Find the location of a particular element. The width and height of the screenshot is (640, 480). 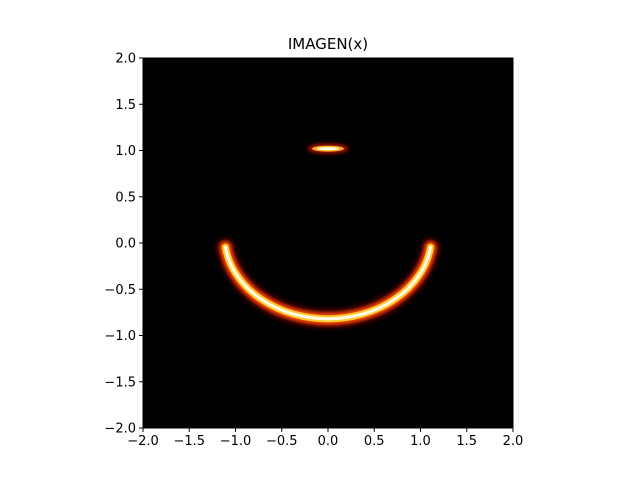

x-tick-label: 2.0 is located at coordinates (513, 441).